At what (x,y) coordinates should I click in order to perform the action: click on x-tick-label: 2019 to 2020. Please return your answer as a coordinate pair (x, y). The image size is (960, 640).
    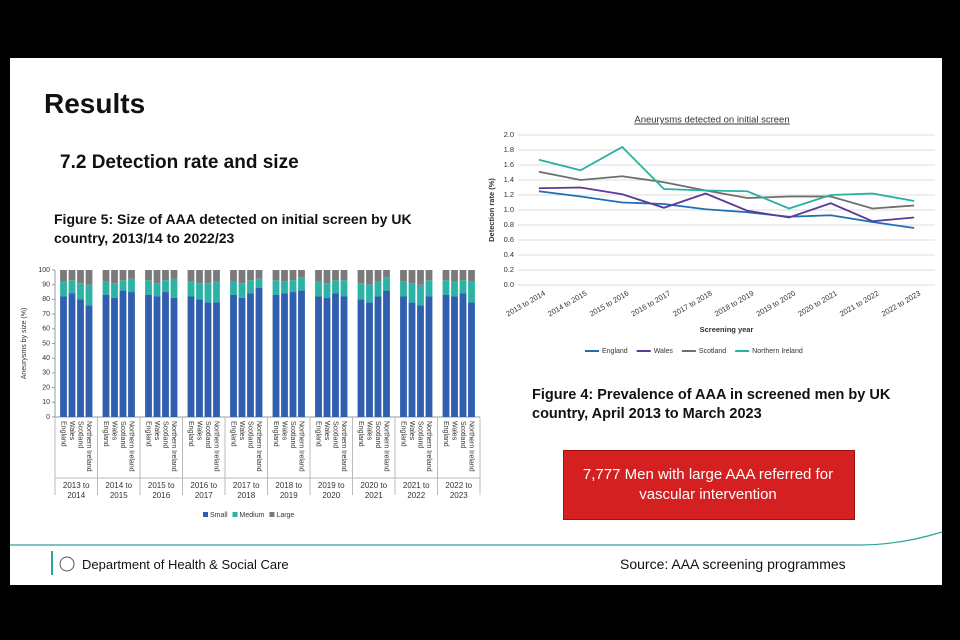
    Looking at the image, I should click on (776, 304).